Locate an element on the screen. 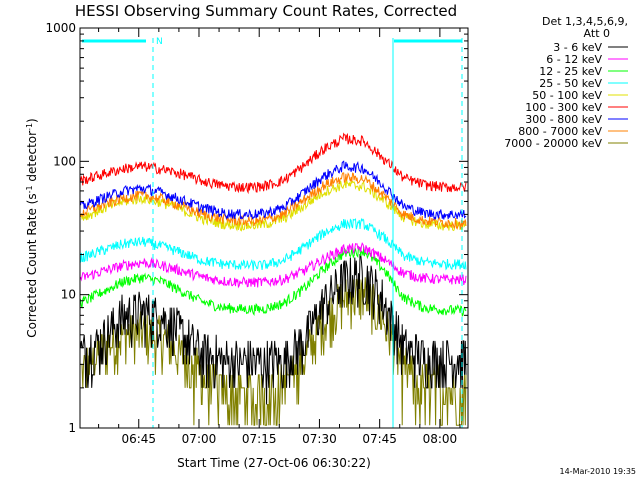 This screenshot has height=480, width=640. y-tick-label: 100 is located at coordinates (64, 161).